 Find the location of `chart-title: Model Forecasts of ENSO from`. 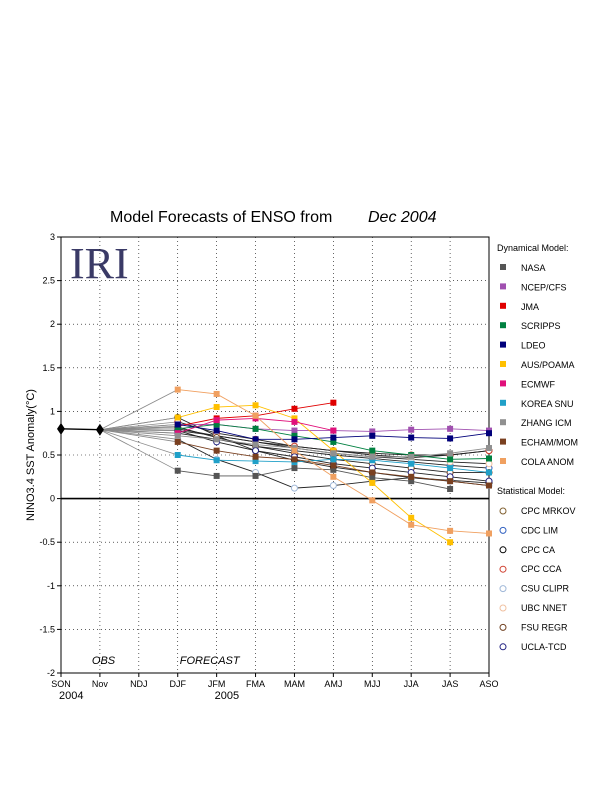

chart-title: Model Forecasts of ENSO from is located at coordinates (221, 217).